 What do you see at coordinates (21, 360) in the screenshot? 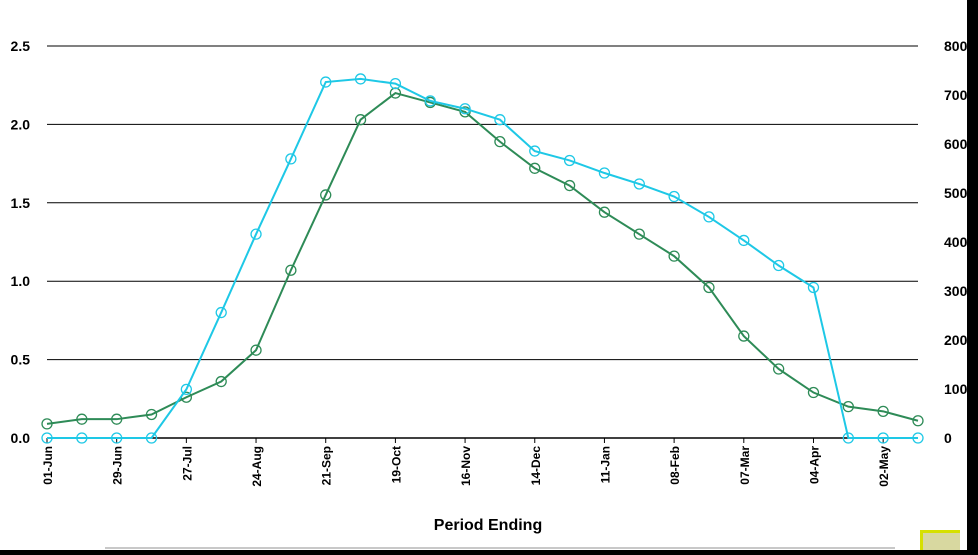
I see `y-tick-label: 0.5` at bounding box center [21, 360].